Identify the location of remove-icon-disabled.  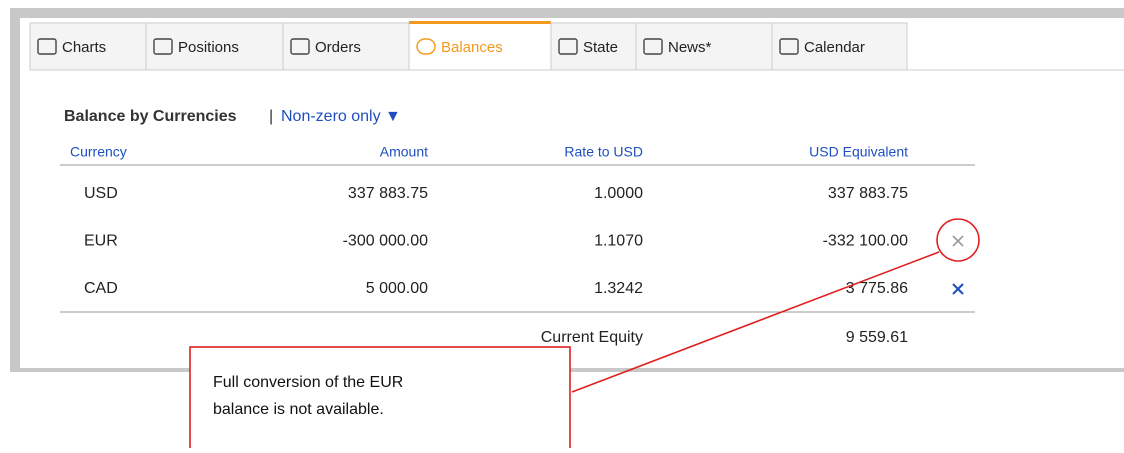
(958, 241).